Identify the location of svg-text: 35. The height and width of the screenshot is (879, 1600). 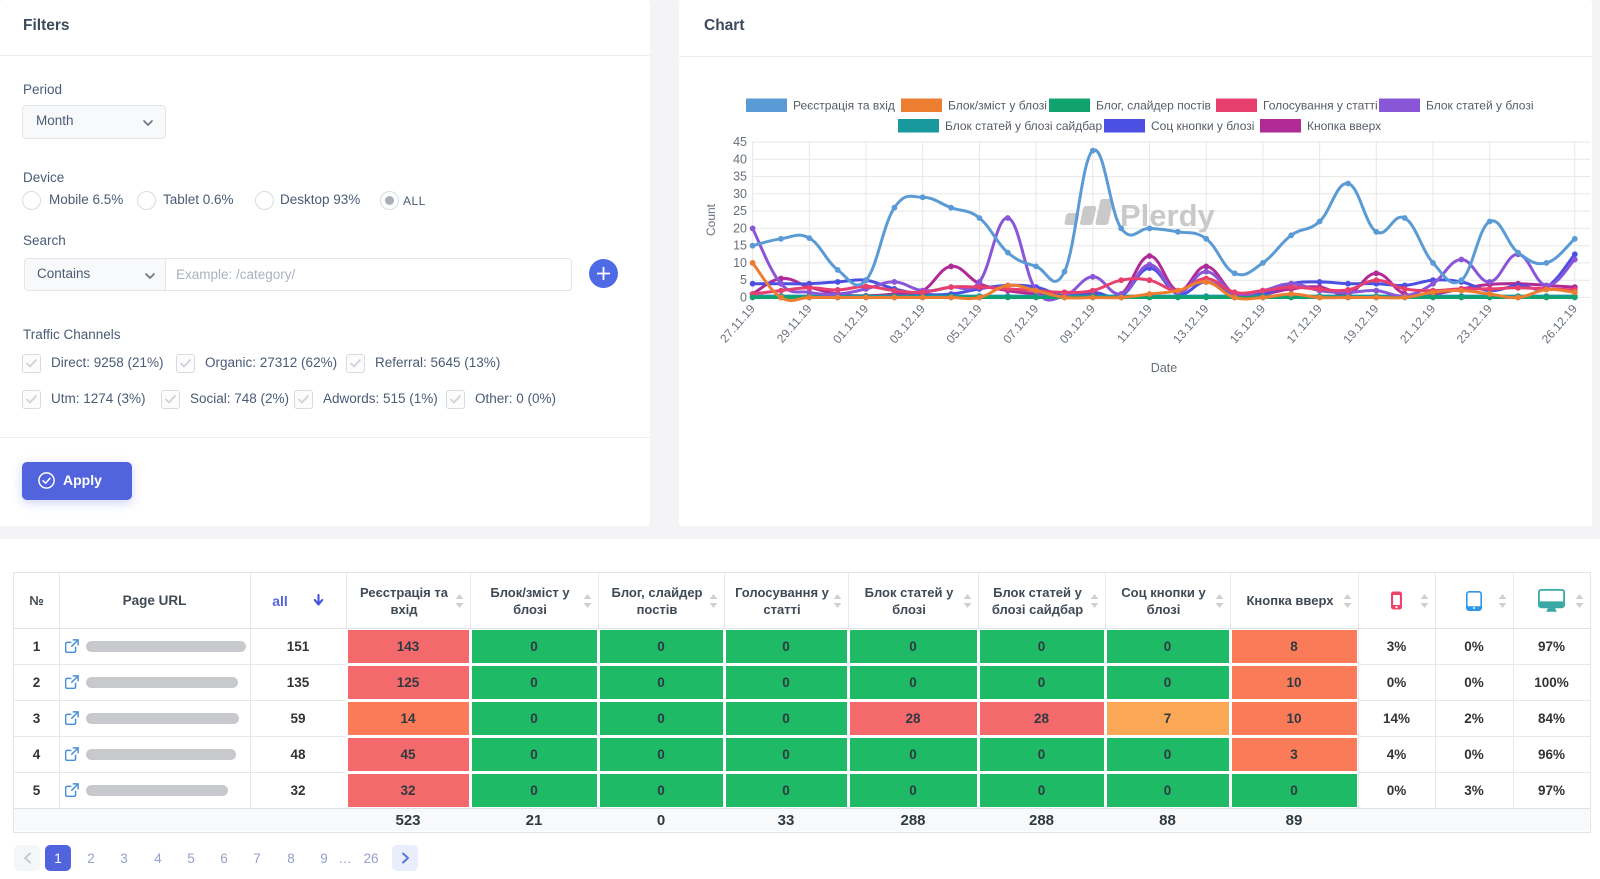
(740, 177).